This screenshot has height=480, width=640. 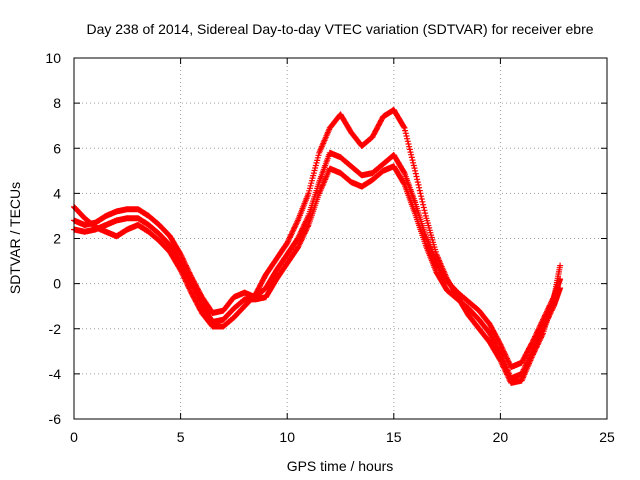 What do you see at coordinates (287, 437) in the screenshot?
I see `x-tick-label: 10` at bounding box center [287, 437].